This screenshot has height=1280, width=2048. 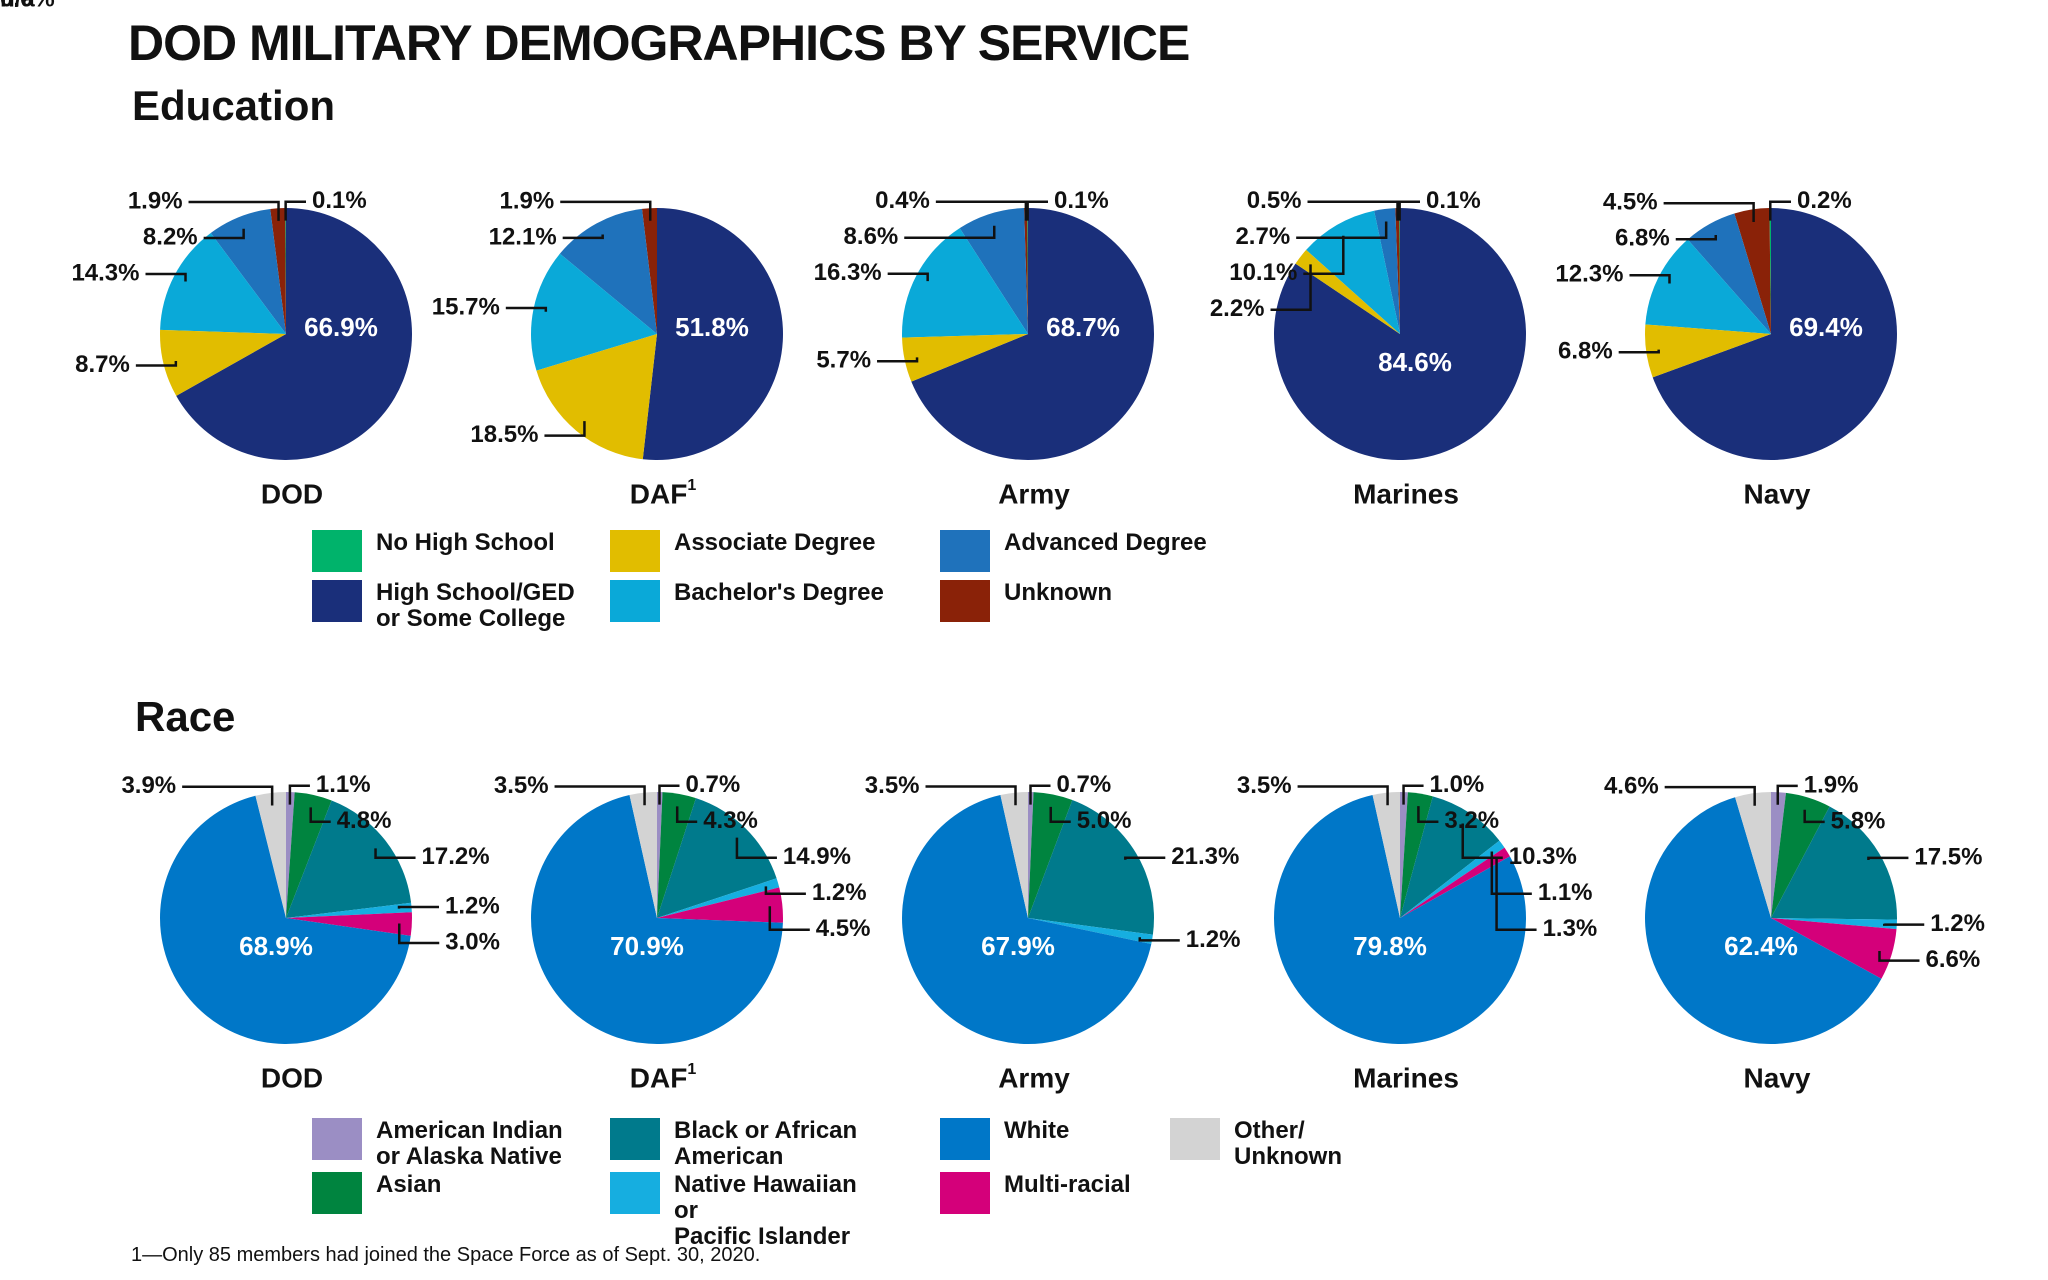 I want to click on legend-item-other: Other/ Unknown, so click(x=1307, y=1144).